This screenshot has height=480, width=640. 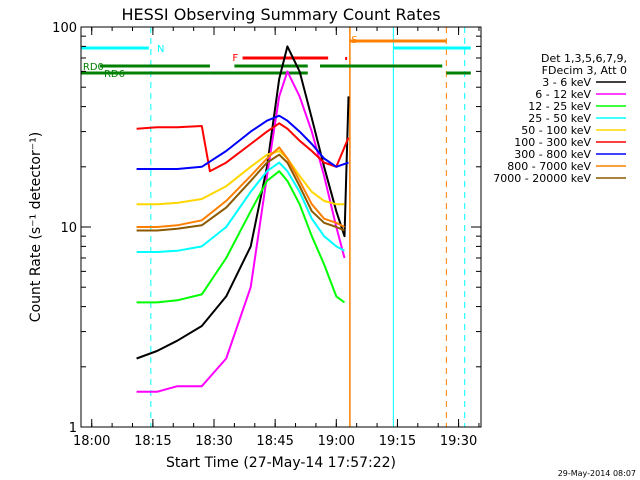 I want to click on rd6-label: RD6, so click(x=114, y=74).